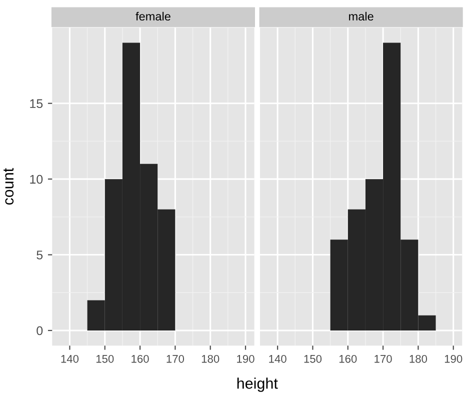  Describe the element at coordinates (361, 16) in the screenshot. I see `chart-title: male` at that location.